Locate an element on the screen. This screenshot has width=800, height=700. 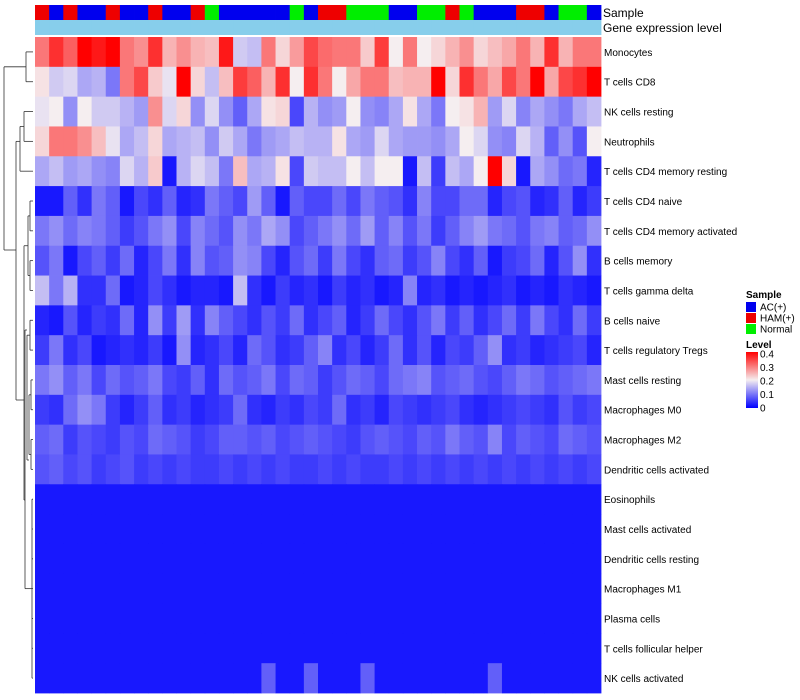
legend-swatch is located at coordinates (751, 329).